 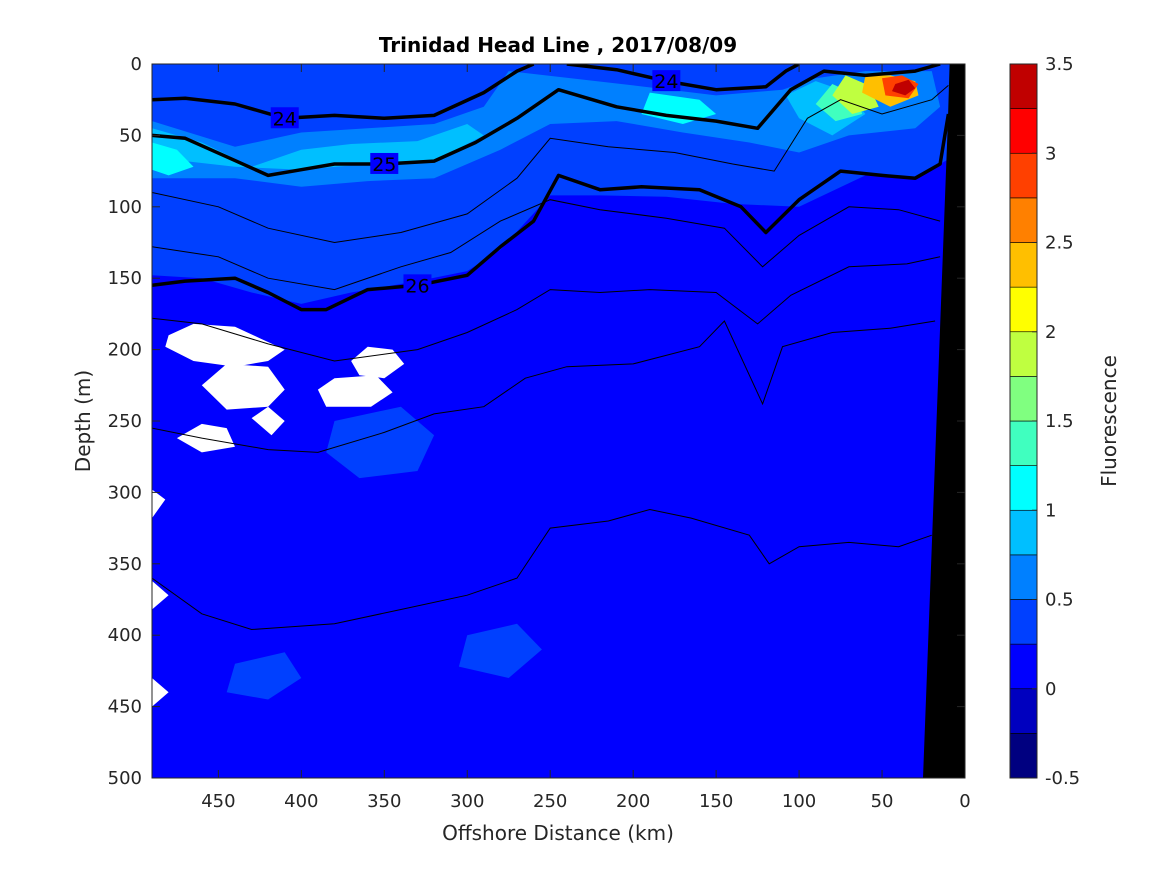 What do you see at coordinates (1050, 153) in the screenshot?
I see `colorbar-tick-label: 3` at bounding box center [1050, 153].